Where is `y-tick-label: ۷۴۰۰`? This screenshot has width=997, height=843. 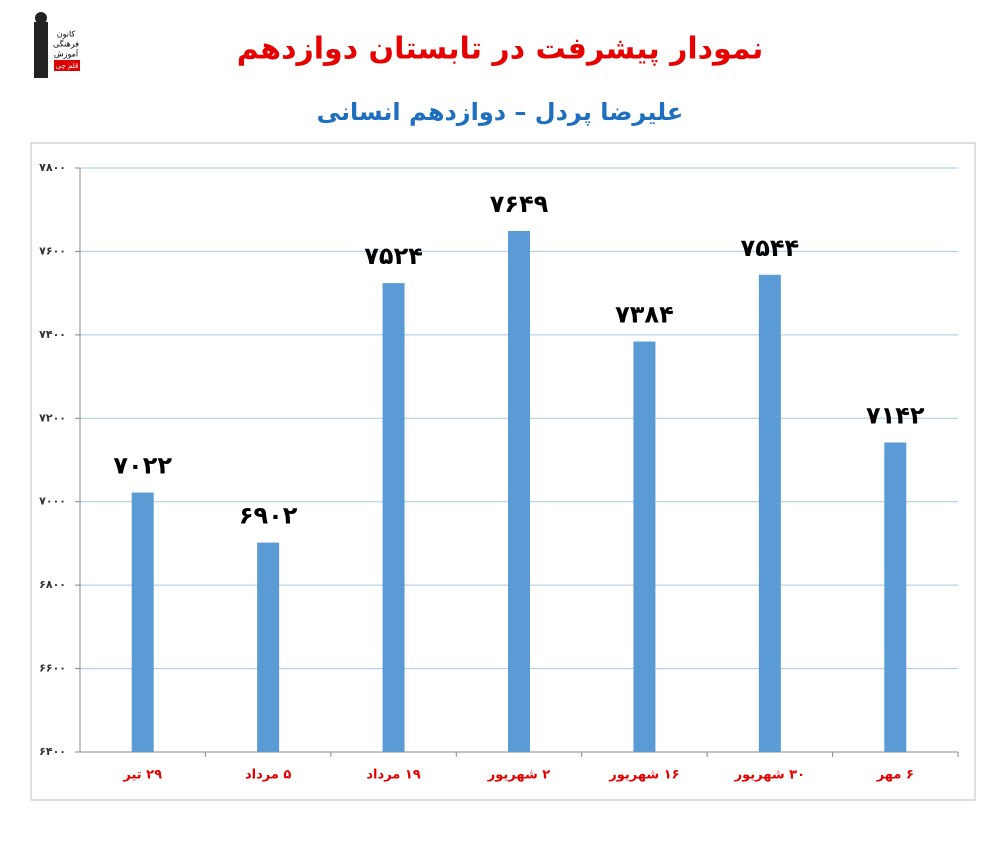
y-tick-label: ۷۴۰۰ is located at coordinates (52, 334).